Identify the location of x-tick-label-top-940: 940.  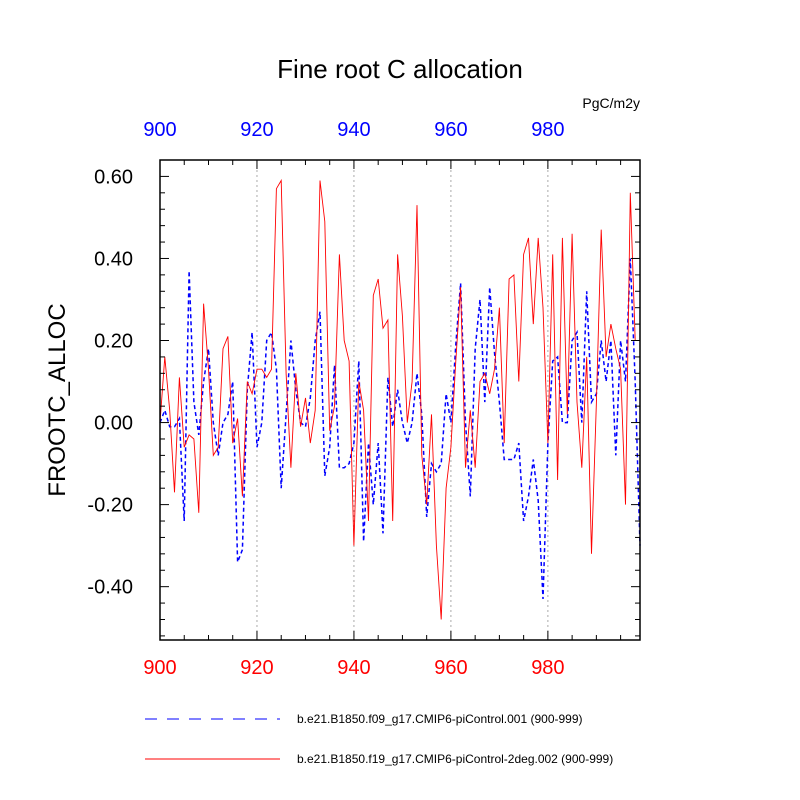
(353, 130).